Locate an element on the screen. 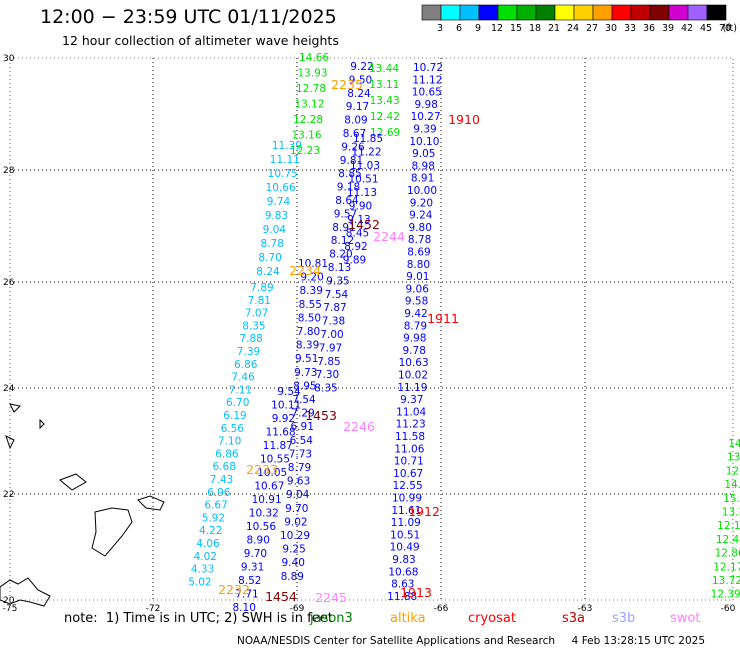 This screenshot has width=740, height=650. wave-height-value: 8.35 is located at coordinates (325, 389).